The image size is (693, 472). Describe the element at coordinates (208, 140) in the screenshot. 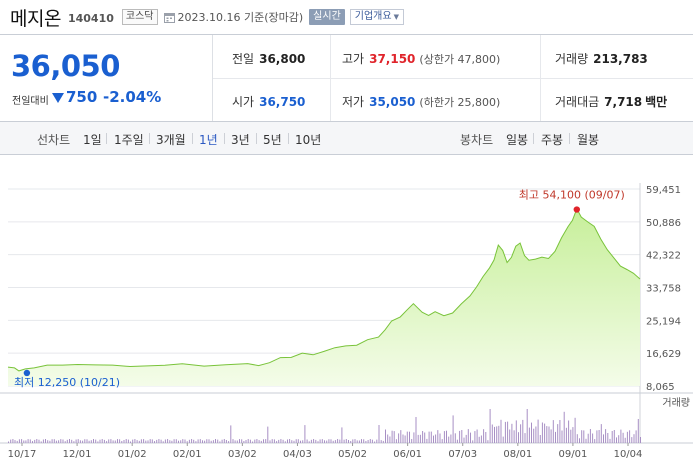

I see `period-1y: 1년` at that location.